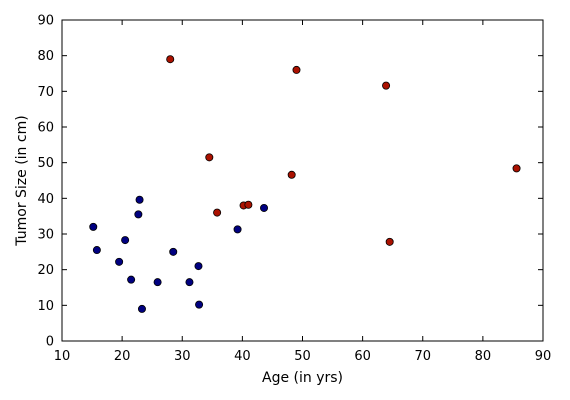  I want to click on x-axis-label: Age (in yrs), so click(302, 378).